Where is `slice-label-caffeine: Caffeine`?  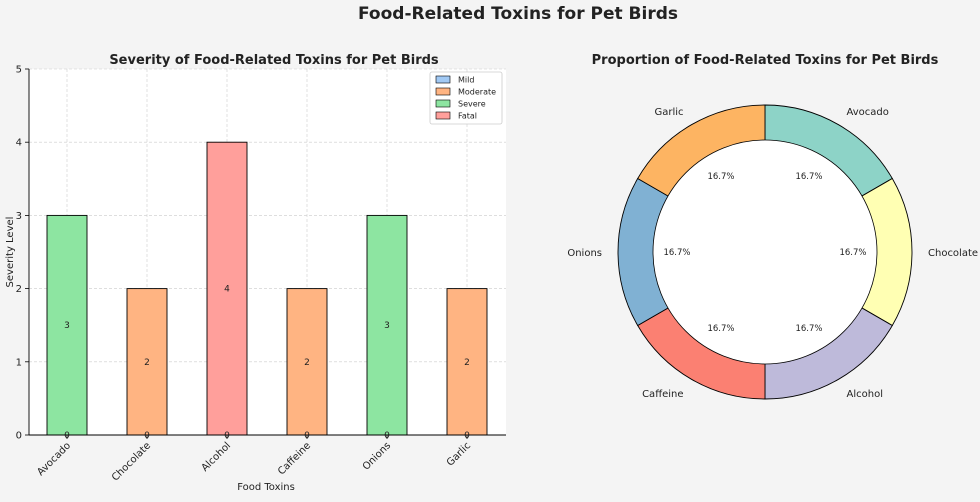 slice-label-caffeine: Caffeine is located at coordinates (662, 394).